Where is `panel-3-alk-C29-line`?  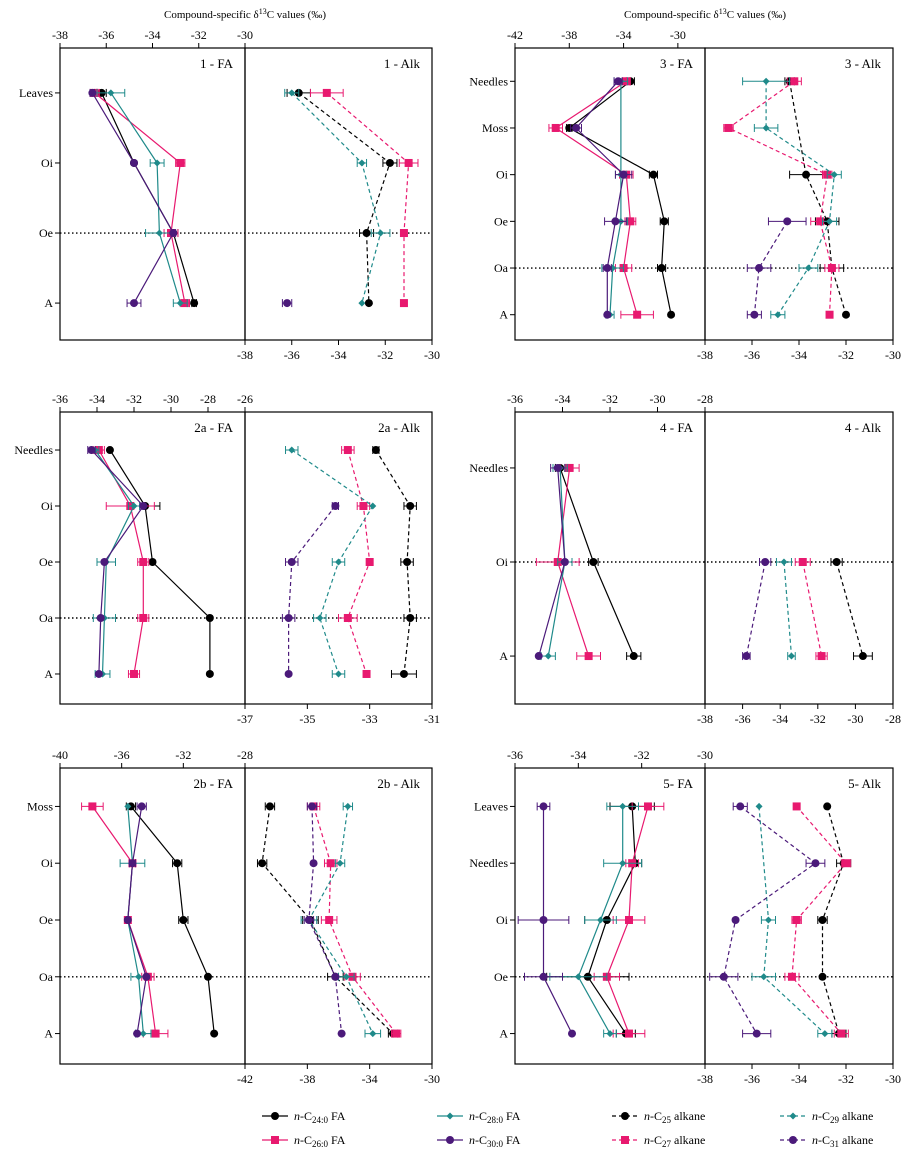 panel-3-alk-C29-line is located at coordinates (800, 198).